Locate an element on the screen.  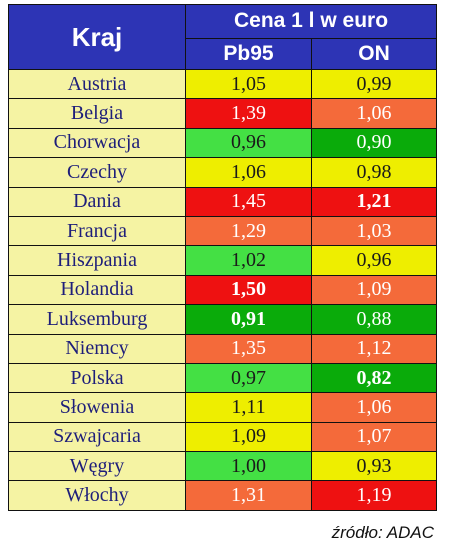
country-cell: Luksemburg is located at coordinates (97, 319).